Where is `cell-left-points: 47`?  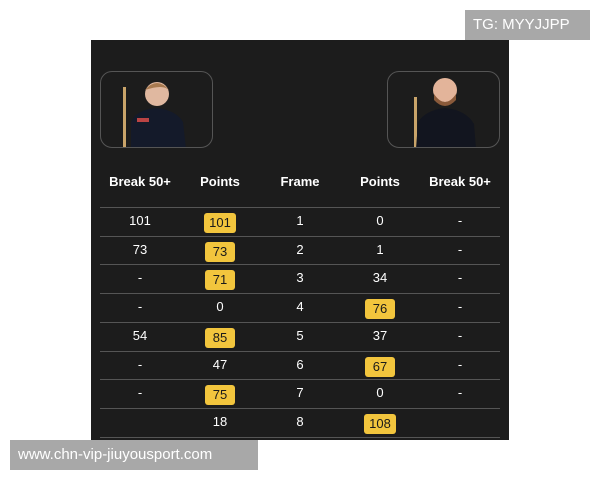 cell-left-points: 47 is located at coordinates (220, 365).